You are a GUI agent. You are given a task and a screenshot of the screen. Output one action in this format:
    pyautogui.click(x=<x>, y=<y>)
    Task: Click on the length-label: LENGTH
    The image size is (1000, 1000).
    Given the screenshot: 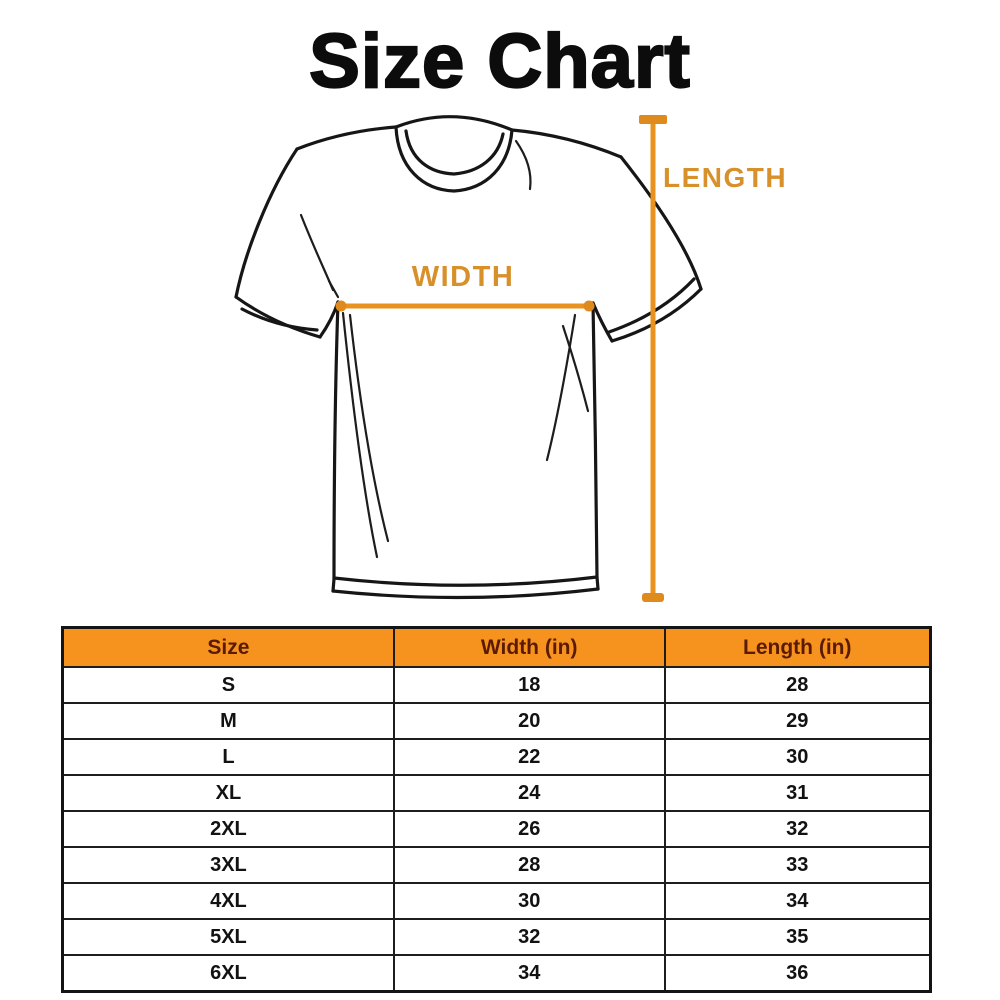 What is the action you would take?
    pyautogui.click(x=725, y=177)
    